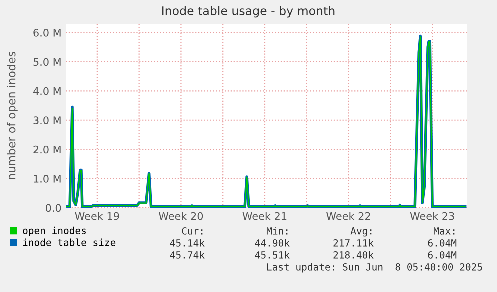 The image size is (497, 292). What do you see at coordinates (272, 255) in the screenshot?
I see `text: 45.51k` at bounding box center [272, 255].